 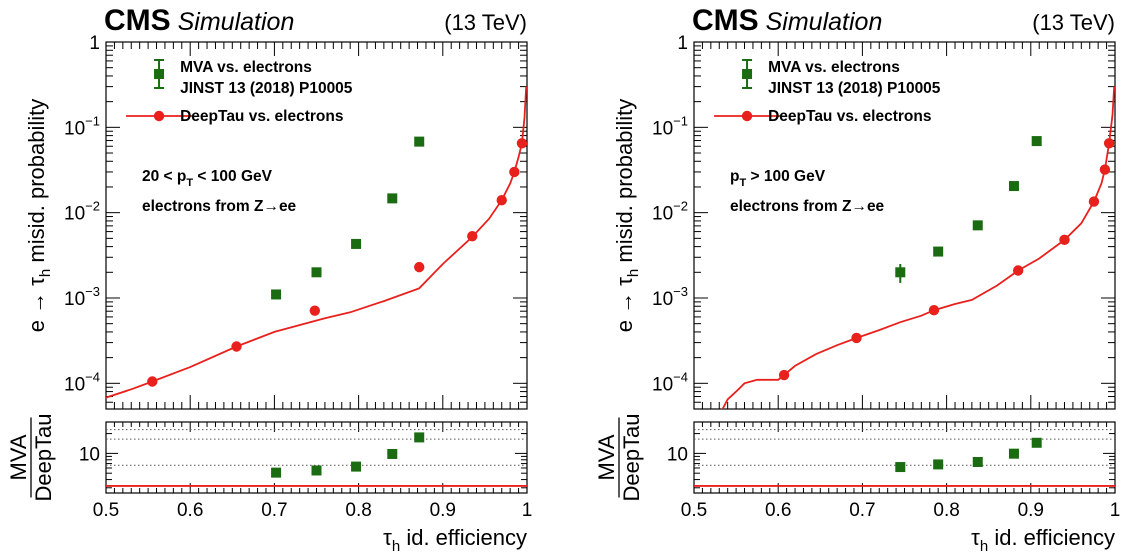 I want to click on x-axis-label-main: τ, so click(x=387, y=537).